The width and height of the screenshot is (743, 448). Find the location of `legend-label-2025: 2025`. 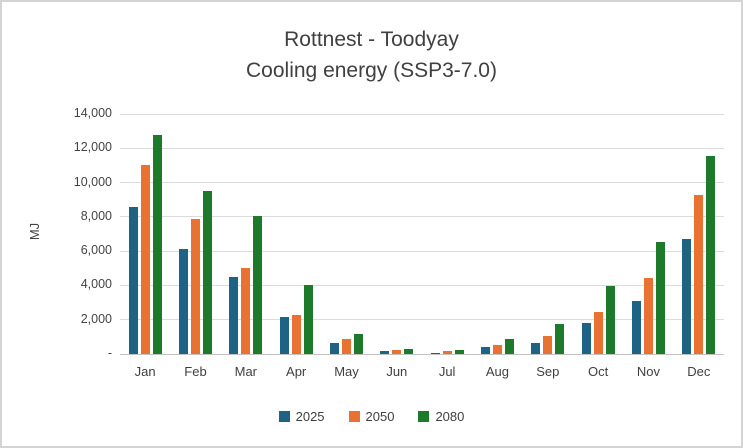

legend-label-2025: 2025 is located at coordinates (310, 416).